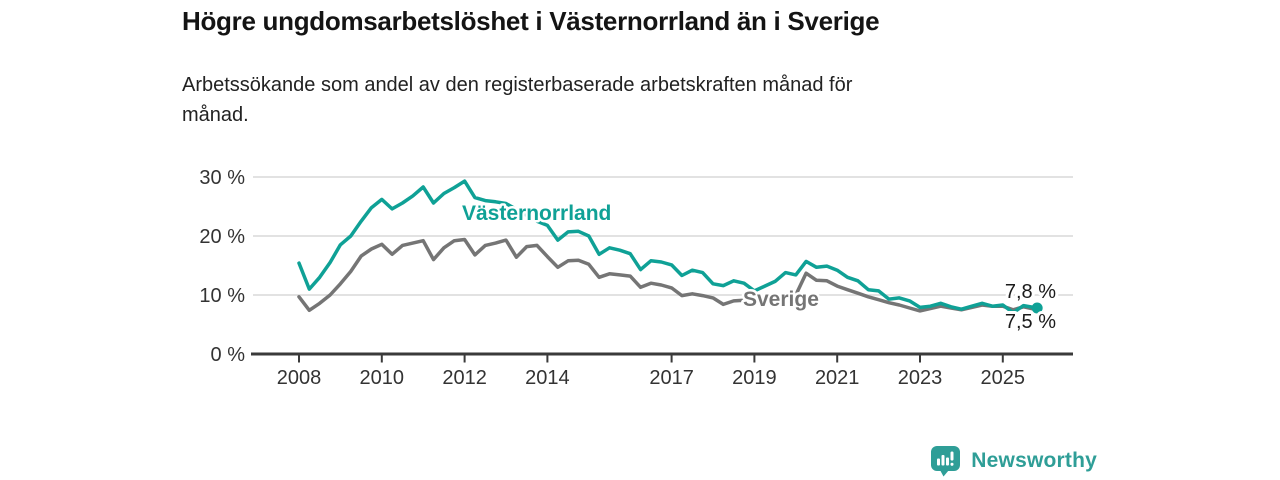 The width and height of the screenshot is (1280, 480). I want to click on x-axis-tick-label: 2014, so click(547, 378).